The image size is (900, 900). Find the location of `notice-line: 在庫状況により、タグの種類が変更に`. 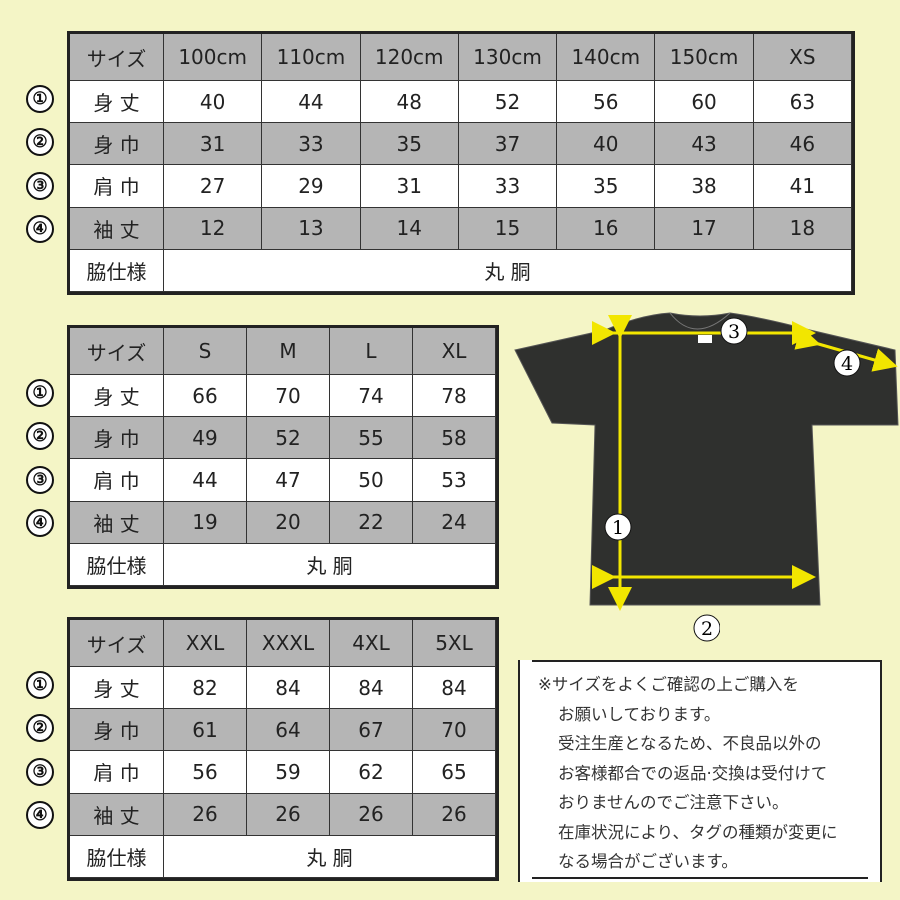

notice-line: 在庫状況により、タグの種類が変更に is located at coordinates (698, 832).